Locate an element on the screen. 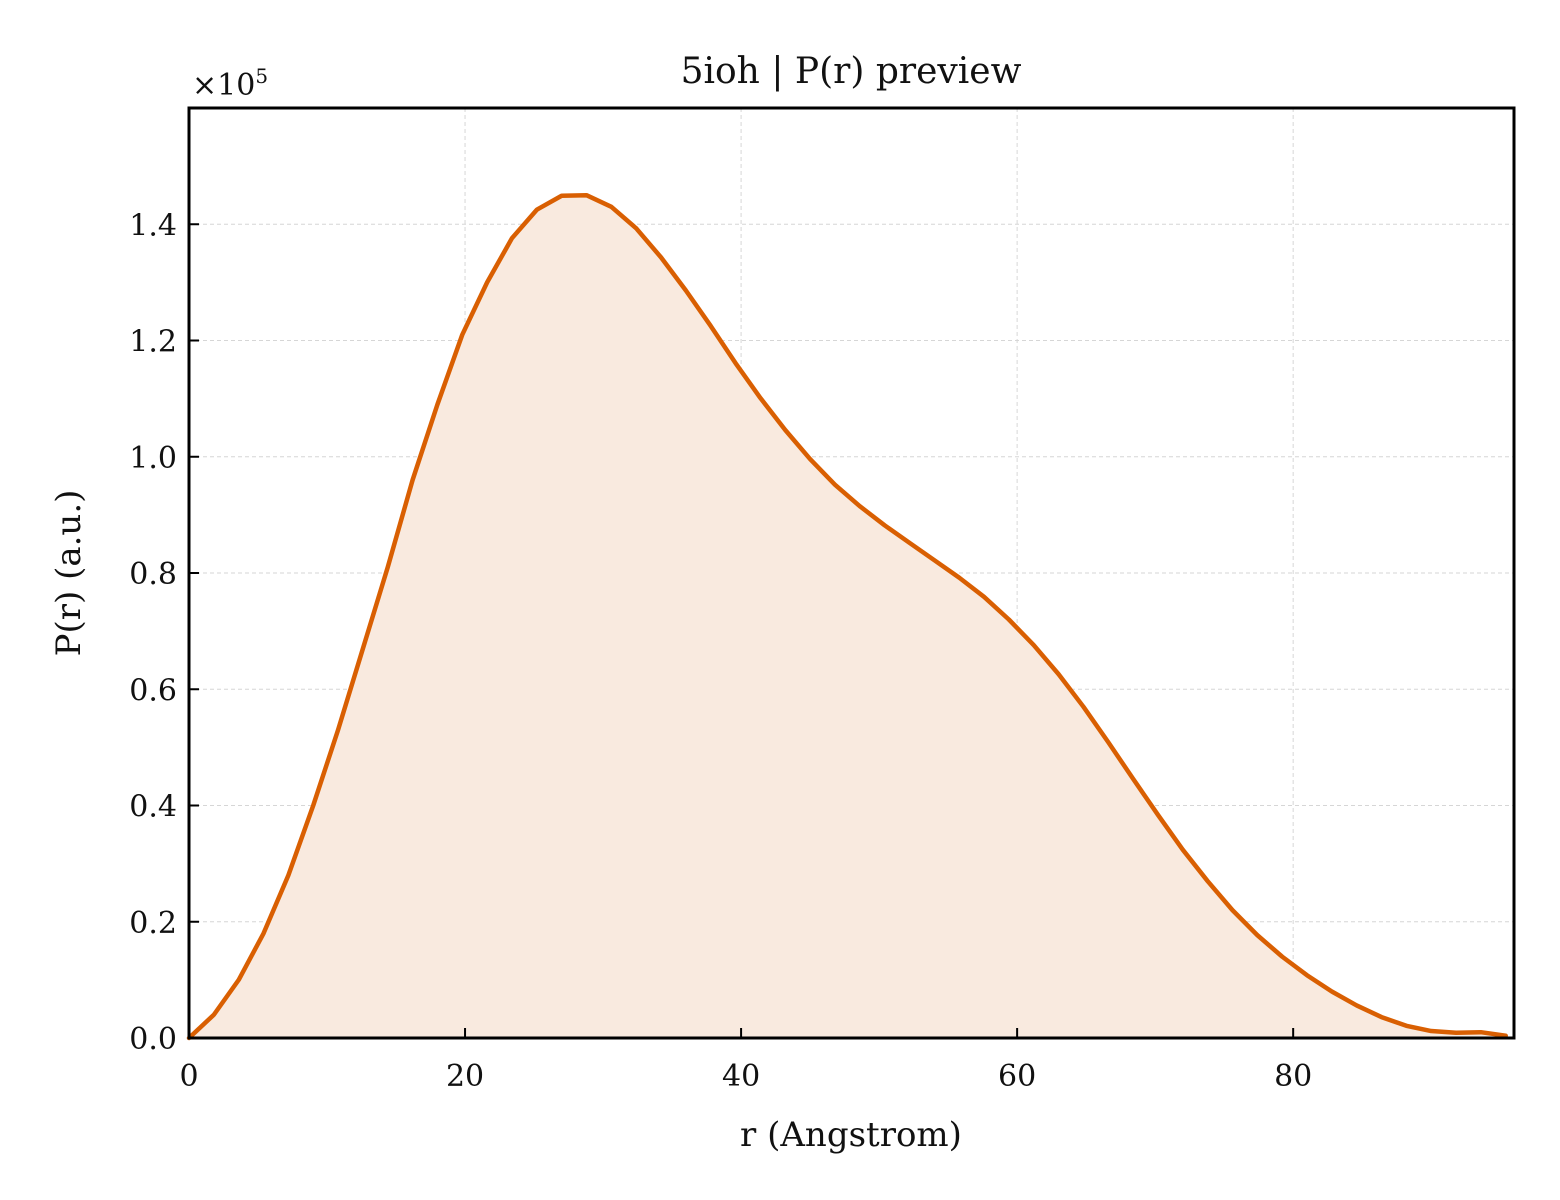  y-tick-label: 0.6 is located at coordinates (153, 690).